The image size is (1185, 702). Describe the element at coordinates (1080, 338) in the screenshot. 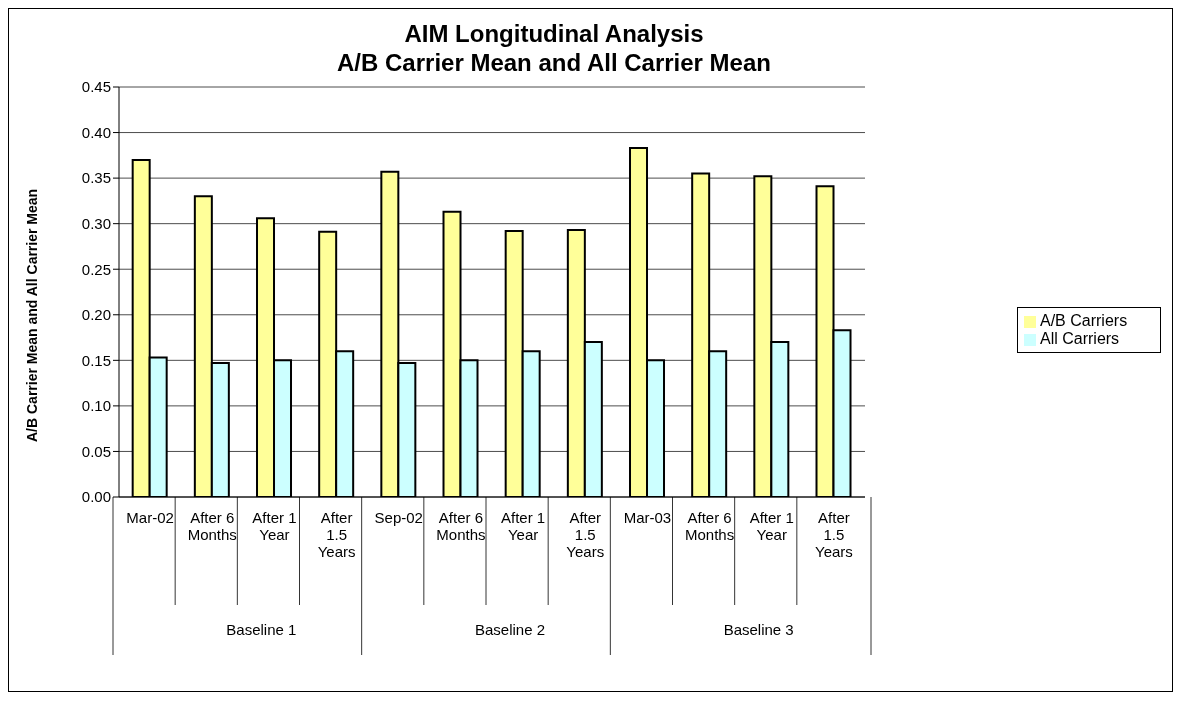

I see `legend-label: All Carriers` at that location.